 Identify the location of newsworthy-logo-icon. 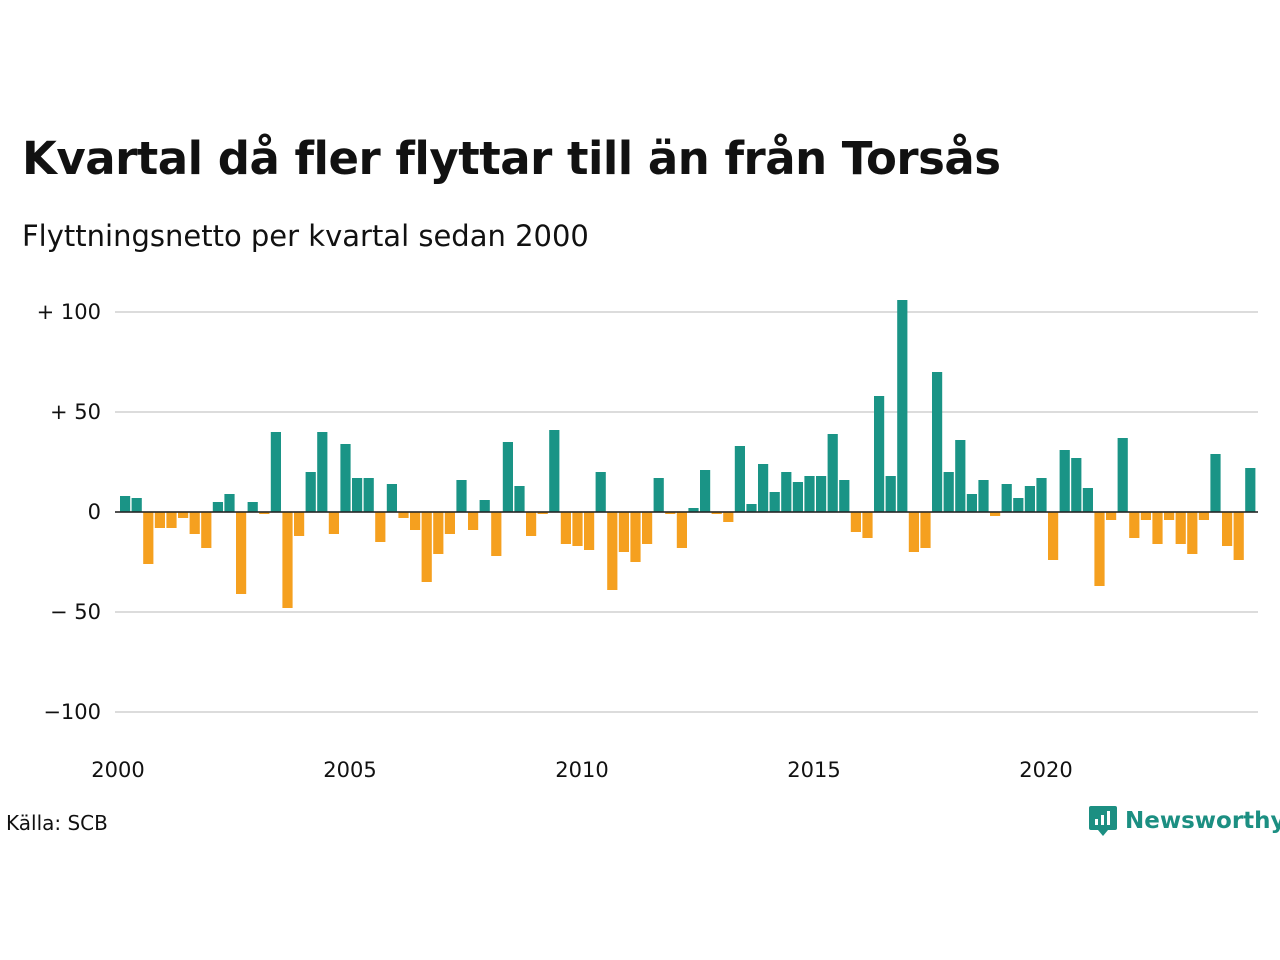
(1103, 821).